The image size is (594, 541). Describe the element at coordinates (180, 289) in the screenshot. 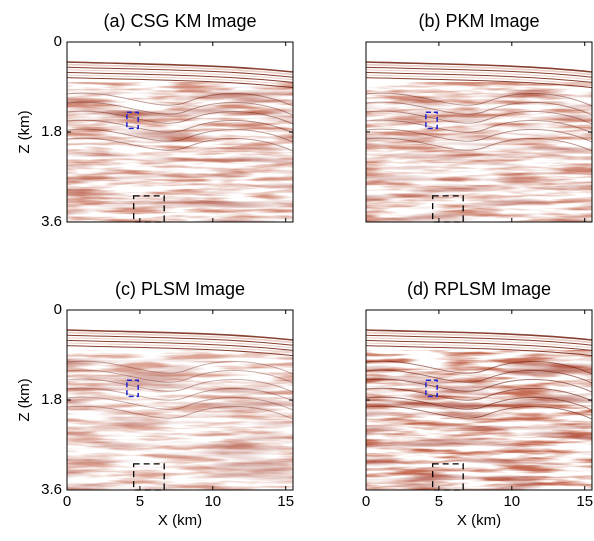

I see `panel-title: (c) PLSM Image` at that location.